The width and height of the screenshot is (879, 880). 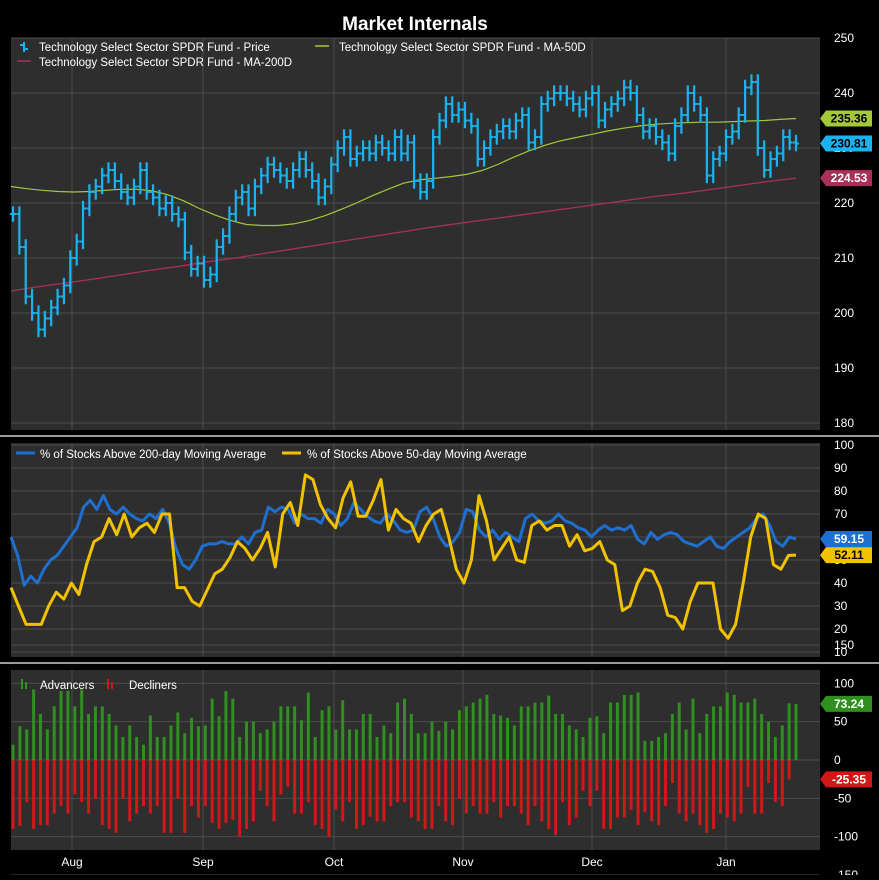 What do you see at coordinates (846, 779) in the screenshot?
I see `last-value-tag: -25.35` at bounding box center [846, 779].